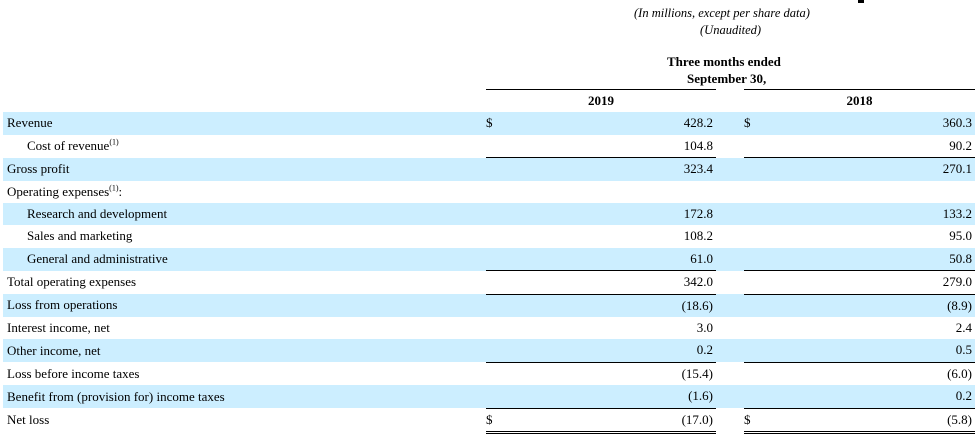  I want to click on value-2018: 133.2, so click(869, 214).